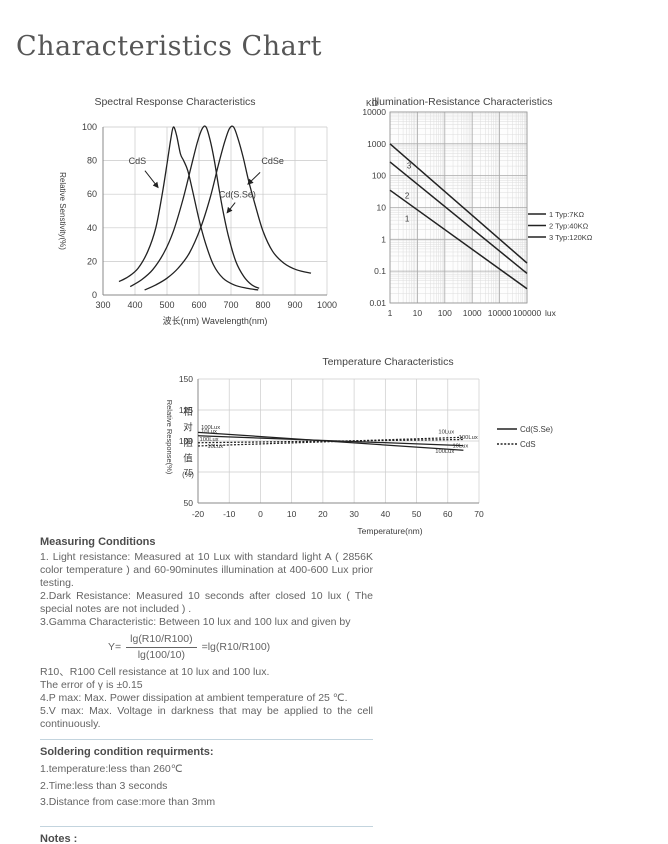  I want to click on formula-fraction: lg(R10/R100) lg(100/10), so click(161, 647).